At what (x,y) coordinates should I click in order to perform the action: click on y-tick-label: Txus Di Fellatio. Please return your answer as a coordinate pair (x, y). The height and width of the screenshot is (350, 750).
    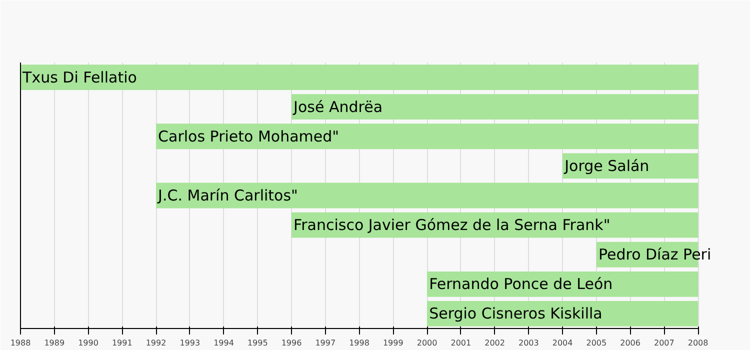
    Looking at the image, I should click on (79, 77).